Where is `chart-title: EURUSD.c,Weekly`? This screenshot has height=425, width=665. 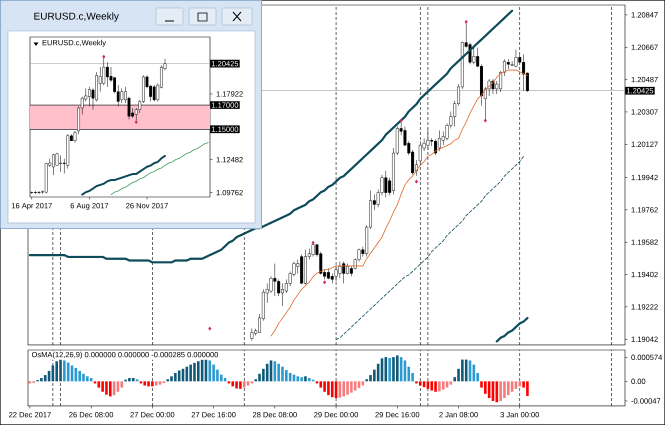 chart-title: EURUSD.c,Weekly is located at coordinates (76, 17).